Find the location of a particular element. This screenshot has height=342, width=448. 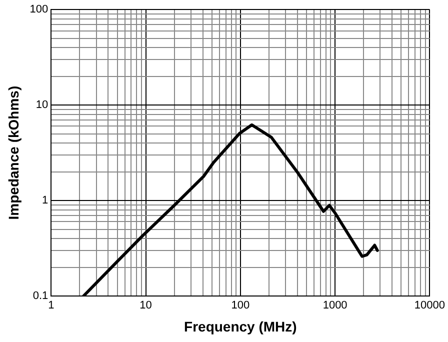

x-tick-label: 1000 is located at coordinates (335, 306).